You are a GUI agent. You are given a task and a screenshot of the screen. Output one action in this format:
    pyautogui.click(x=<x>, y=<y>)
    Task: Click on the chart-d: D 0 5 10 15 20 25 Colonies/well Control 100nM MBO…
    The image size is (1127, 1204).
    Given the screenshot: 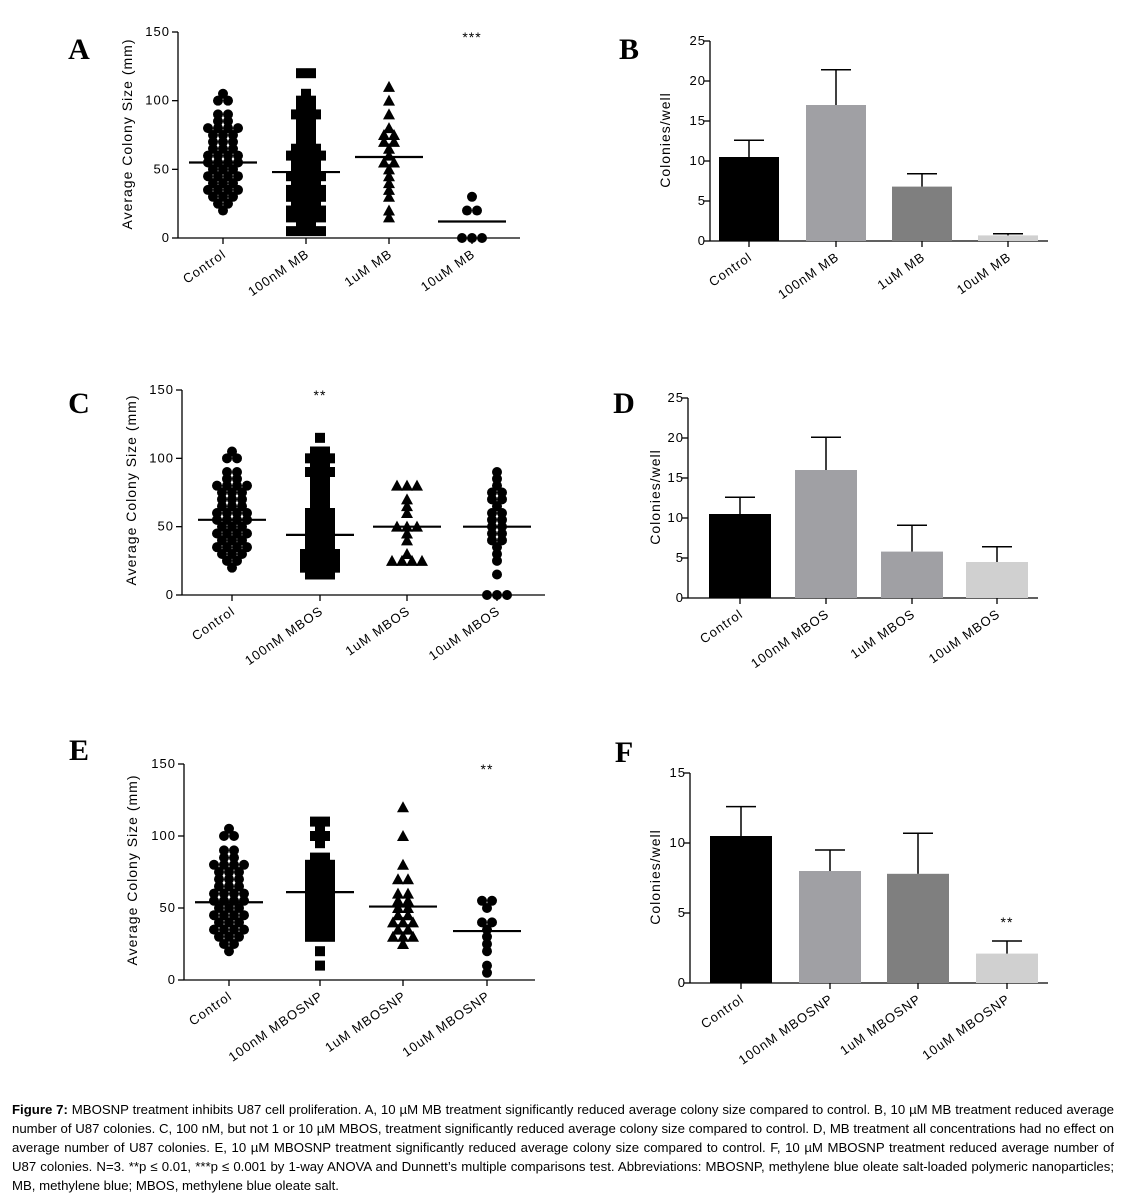 What is the action you would take?
    pyautogui.click(x=825, y=529)
    